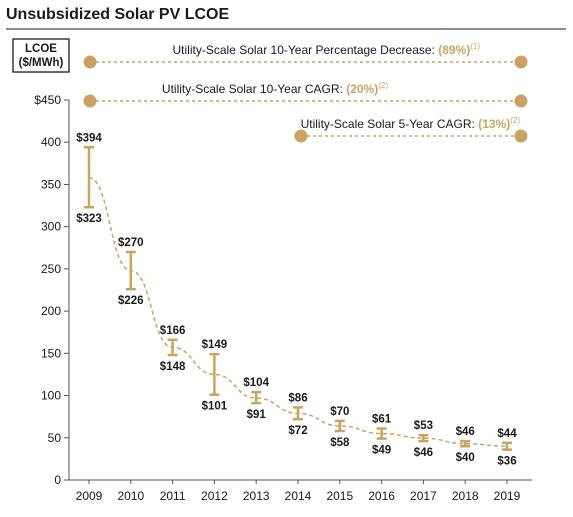  I want to click on x-tick-label: 2018, so click(465, 496).